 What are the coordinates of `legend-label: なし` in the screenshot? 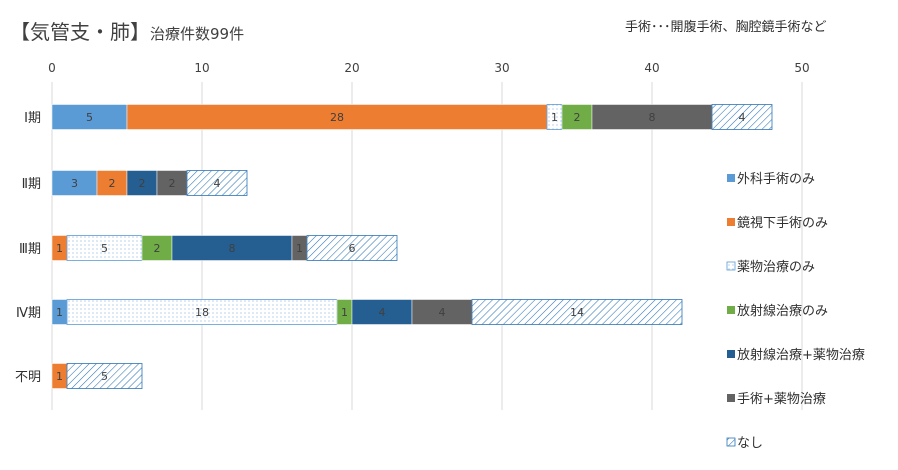 It's located at (750, 443).